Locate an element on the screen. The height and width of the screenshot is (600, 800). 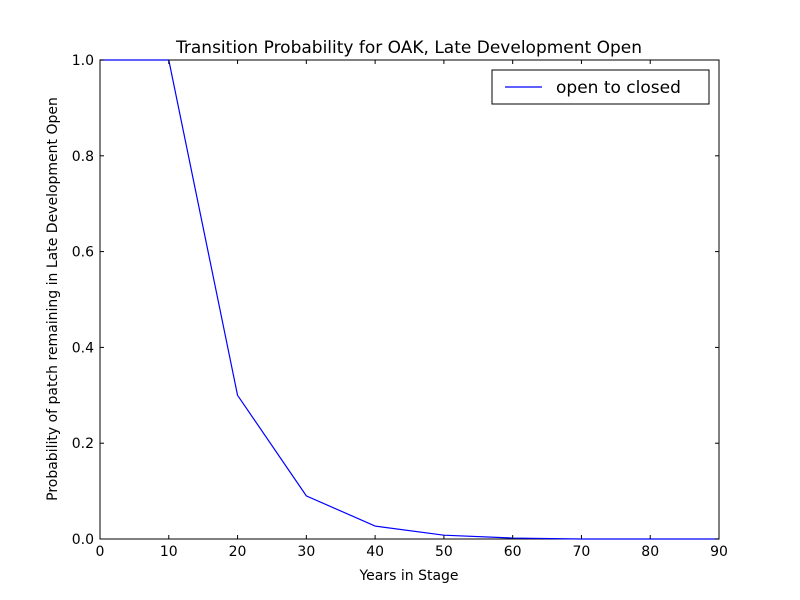
x-tick-label: 70 is located at coordinates (582, 552).